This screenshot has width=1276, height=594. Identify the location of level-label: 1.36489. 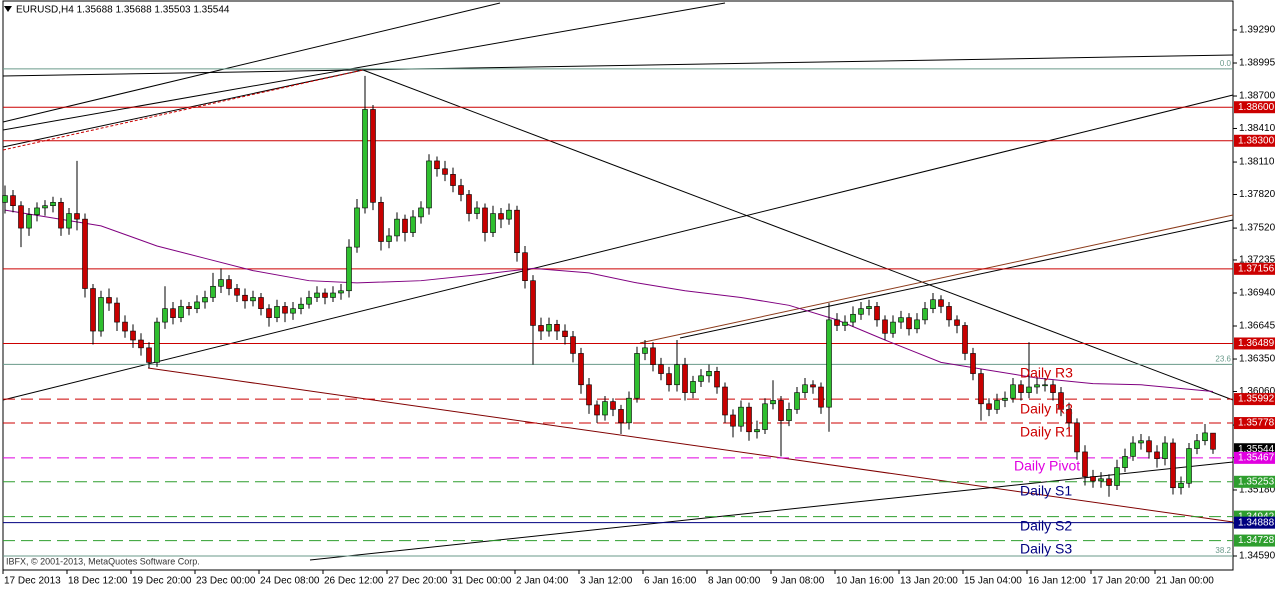
(1256, 343).